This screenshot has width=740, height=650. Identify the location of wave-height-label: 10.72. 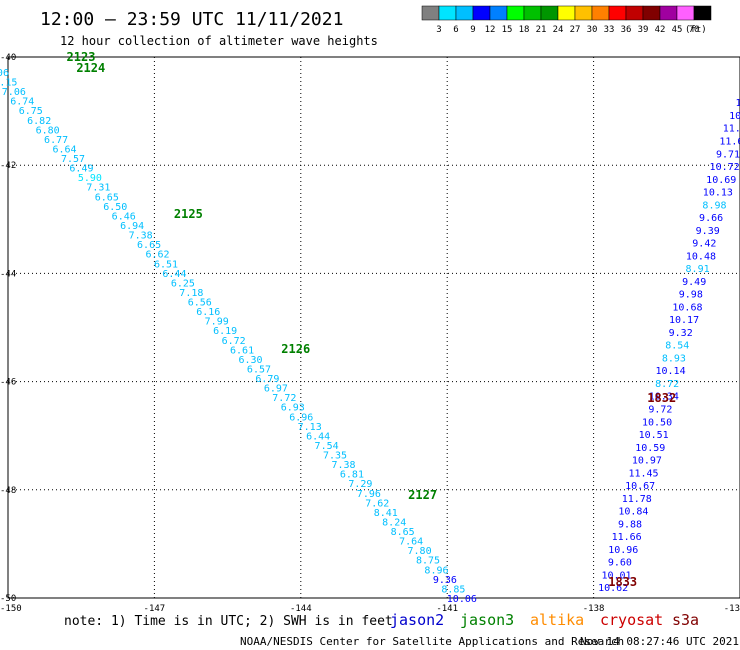
(725, 167).